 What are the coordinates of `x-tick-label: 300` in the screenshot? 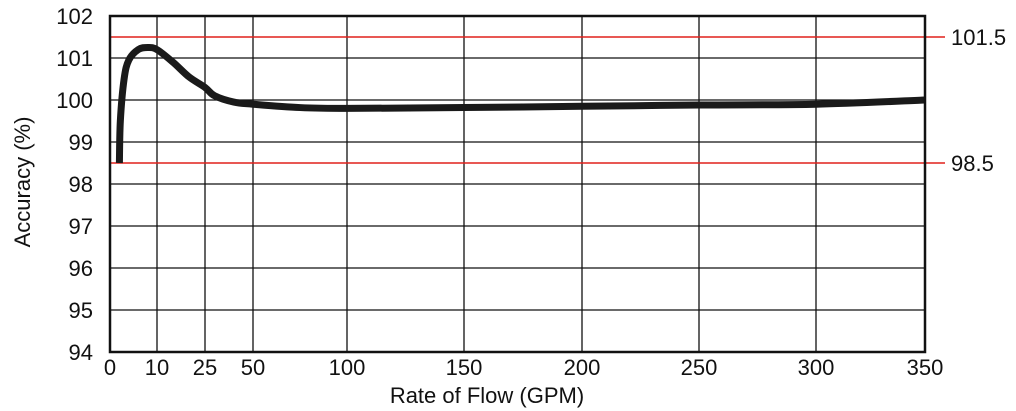 It's located at (816, 367).